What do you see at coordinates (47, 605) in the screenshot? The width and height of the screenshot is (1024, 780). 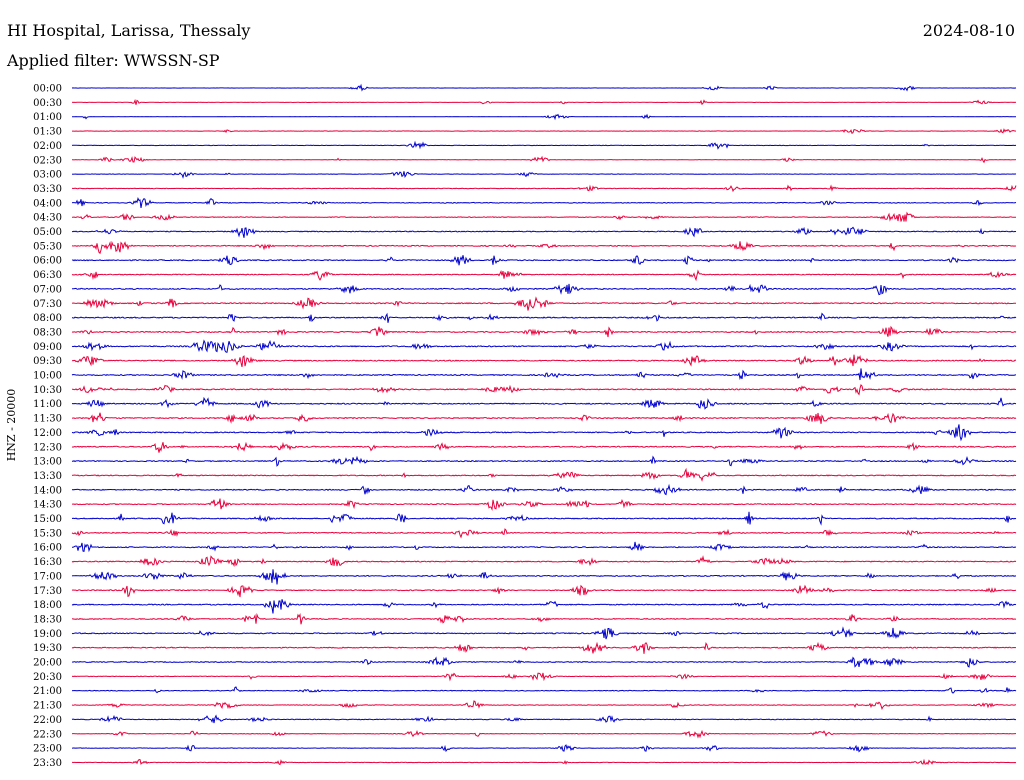 I see `time-tick-label: 18:00` at bounding box center [47, 605].